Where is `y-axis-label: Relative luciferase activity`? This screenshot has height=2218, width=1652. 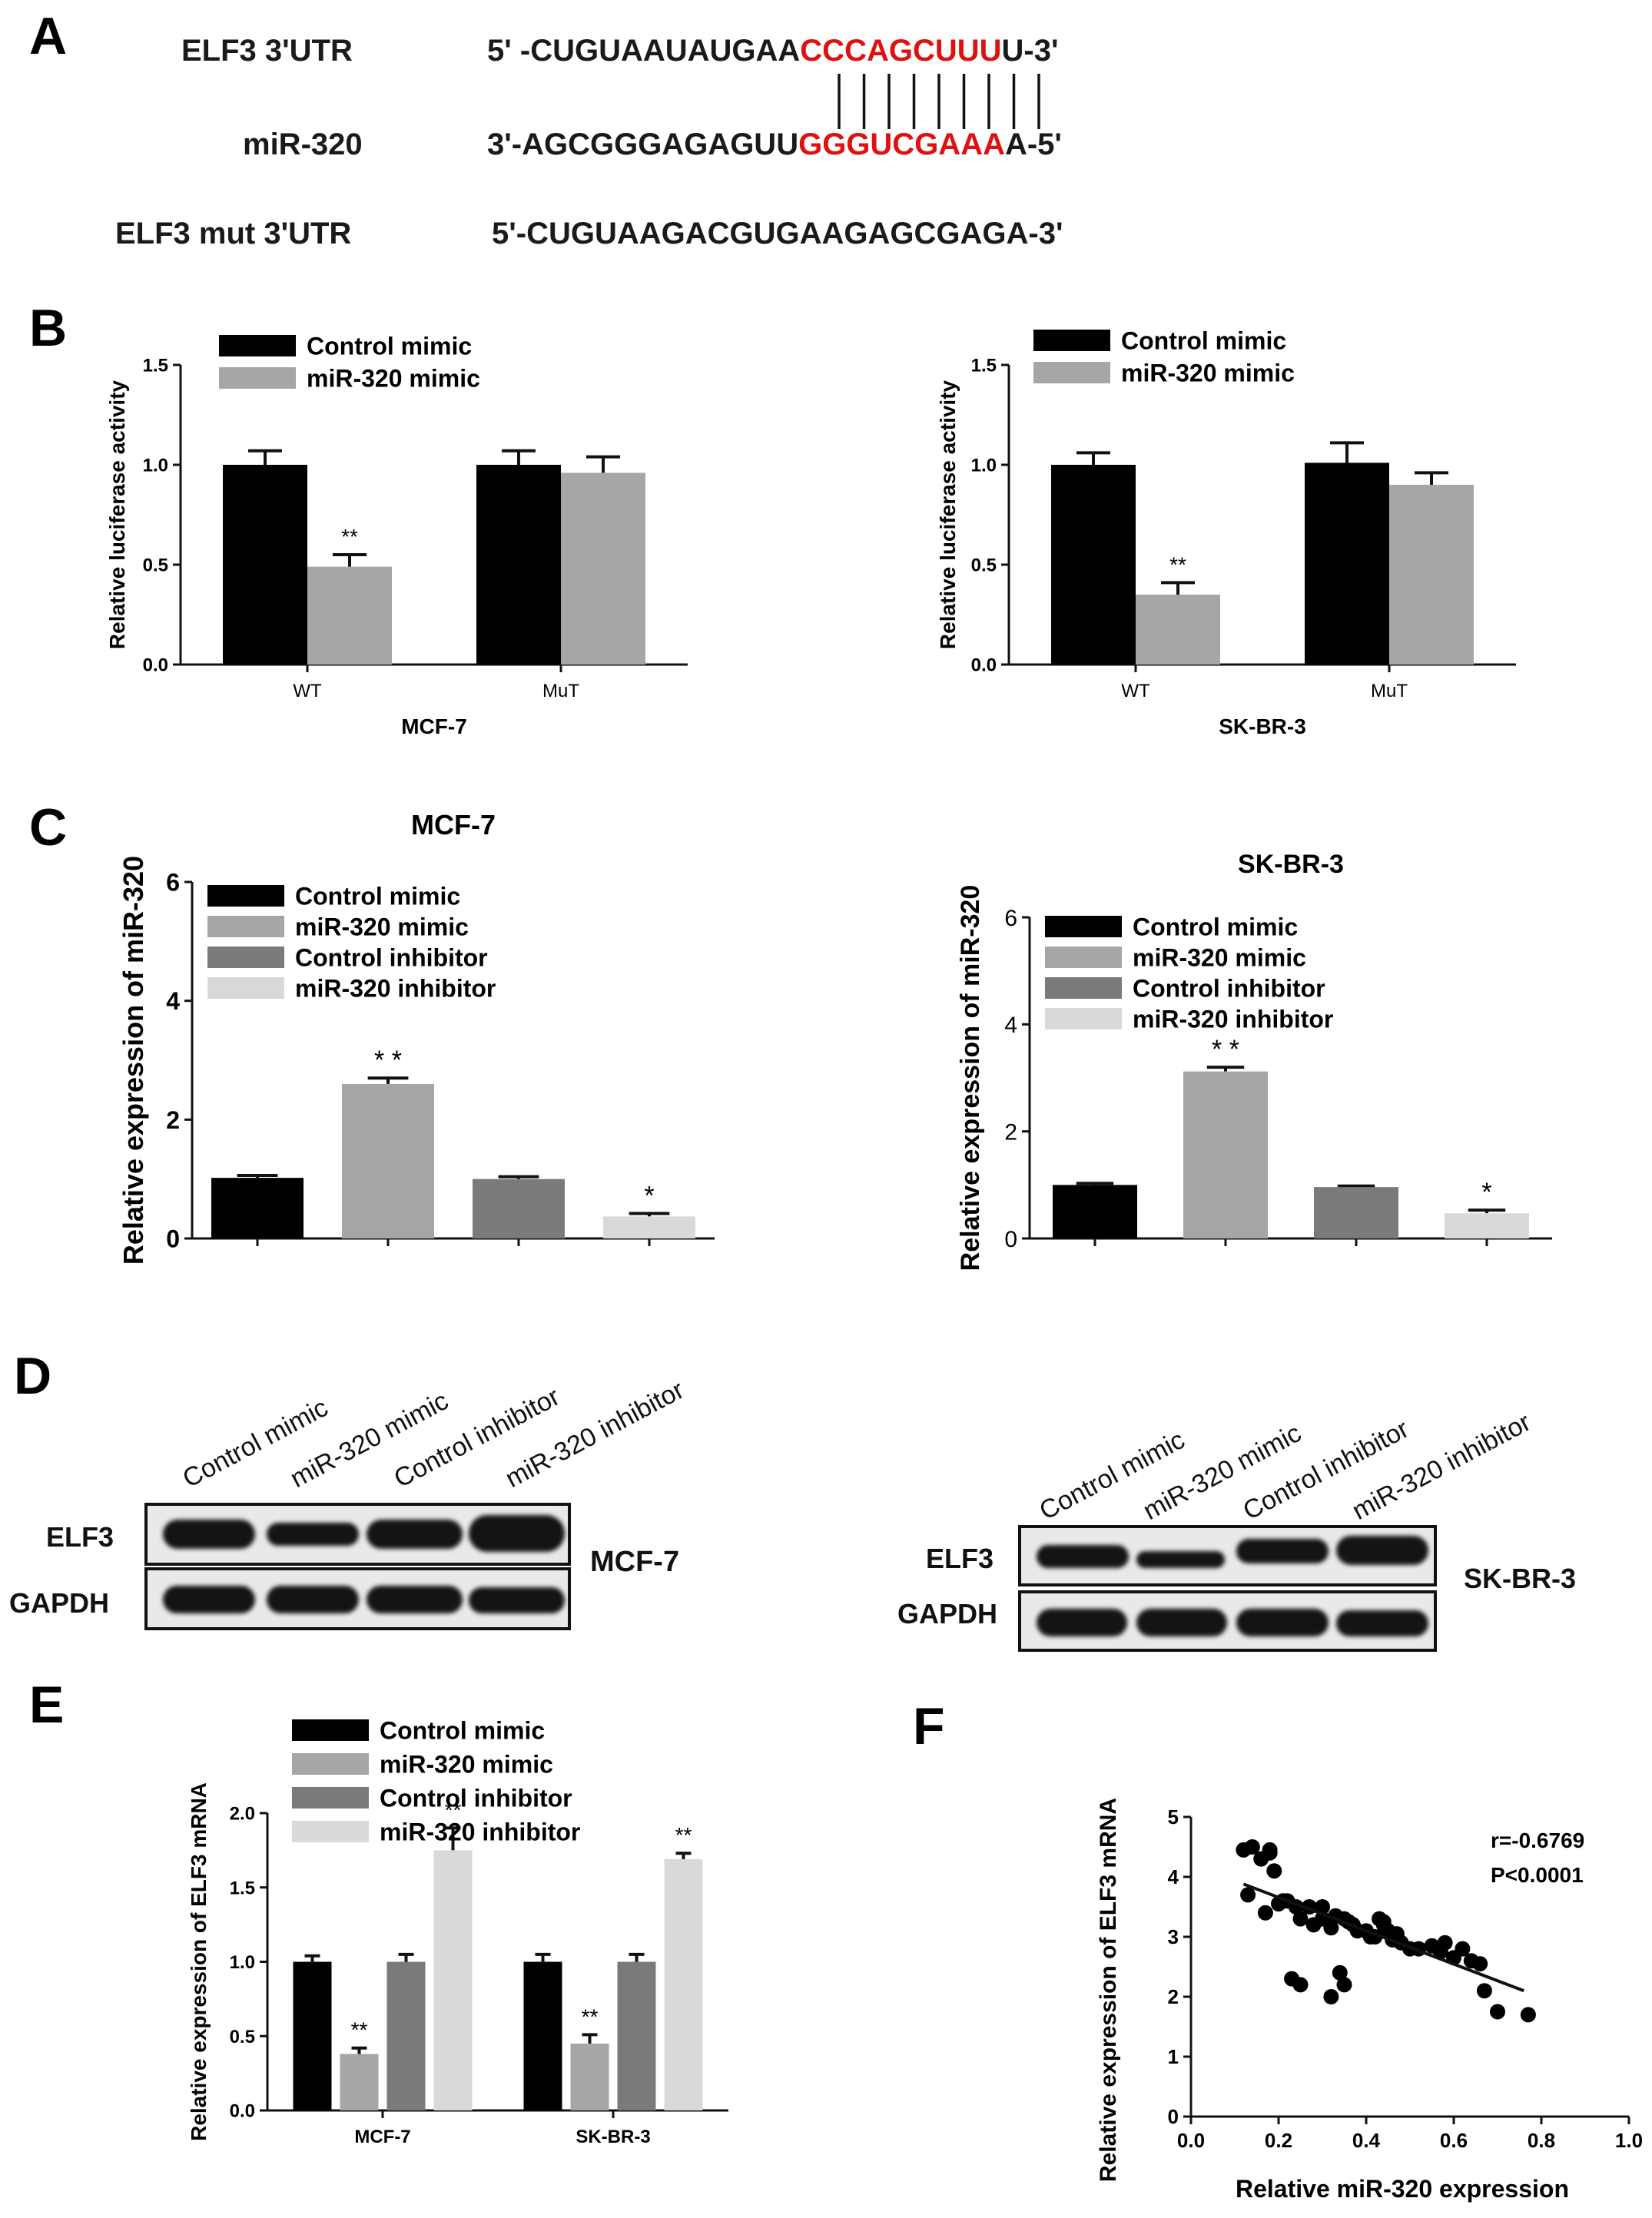 y-axis-label: Relative luciferase activity is located at coordinates (117, 515).